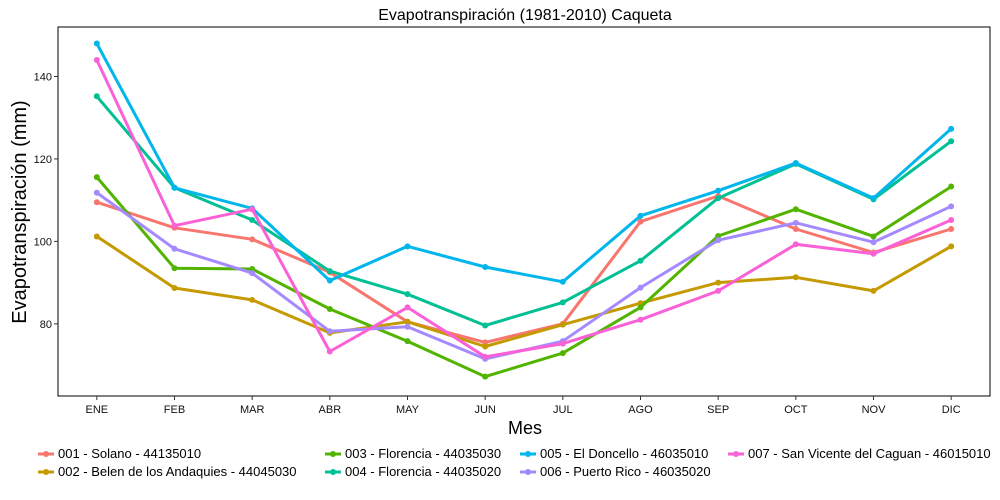 Image resolution: width=1000 pixels, height=500 pixels. I want to click on legend-item: 002 - Belen de los Andaquies - 44045030, so click(167, 471).